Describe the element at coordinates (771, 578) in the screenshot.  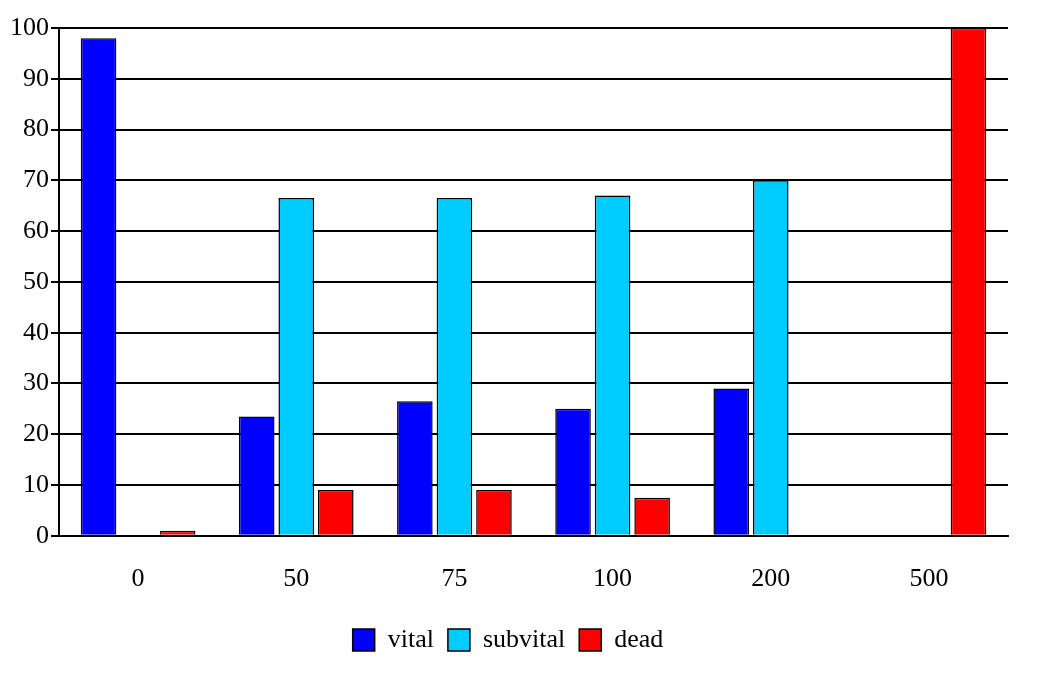
I see `x-tick-label: 200` at that location.